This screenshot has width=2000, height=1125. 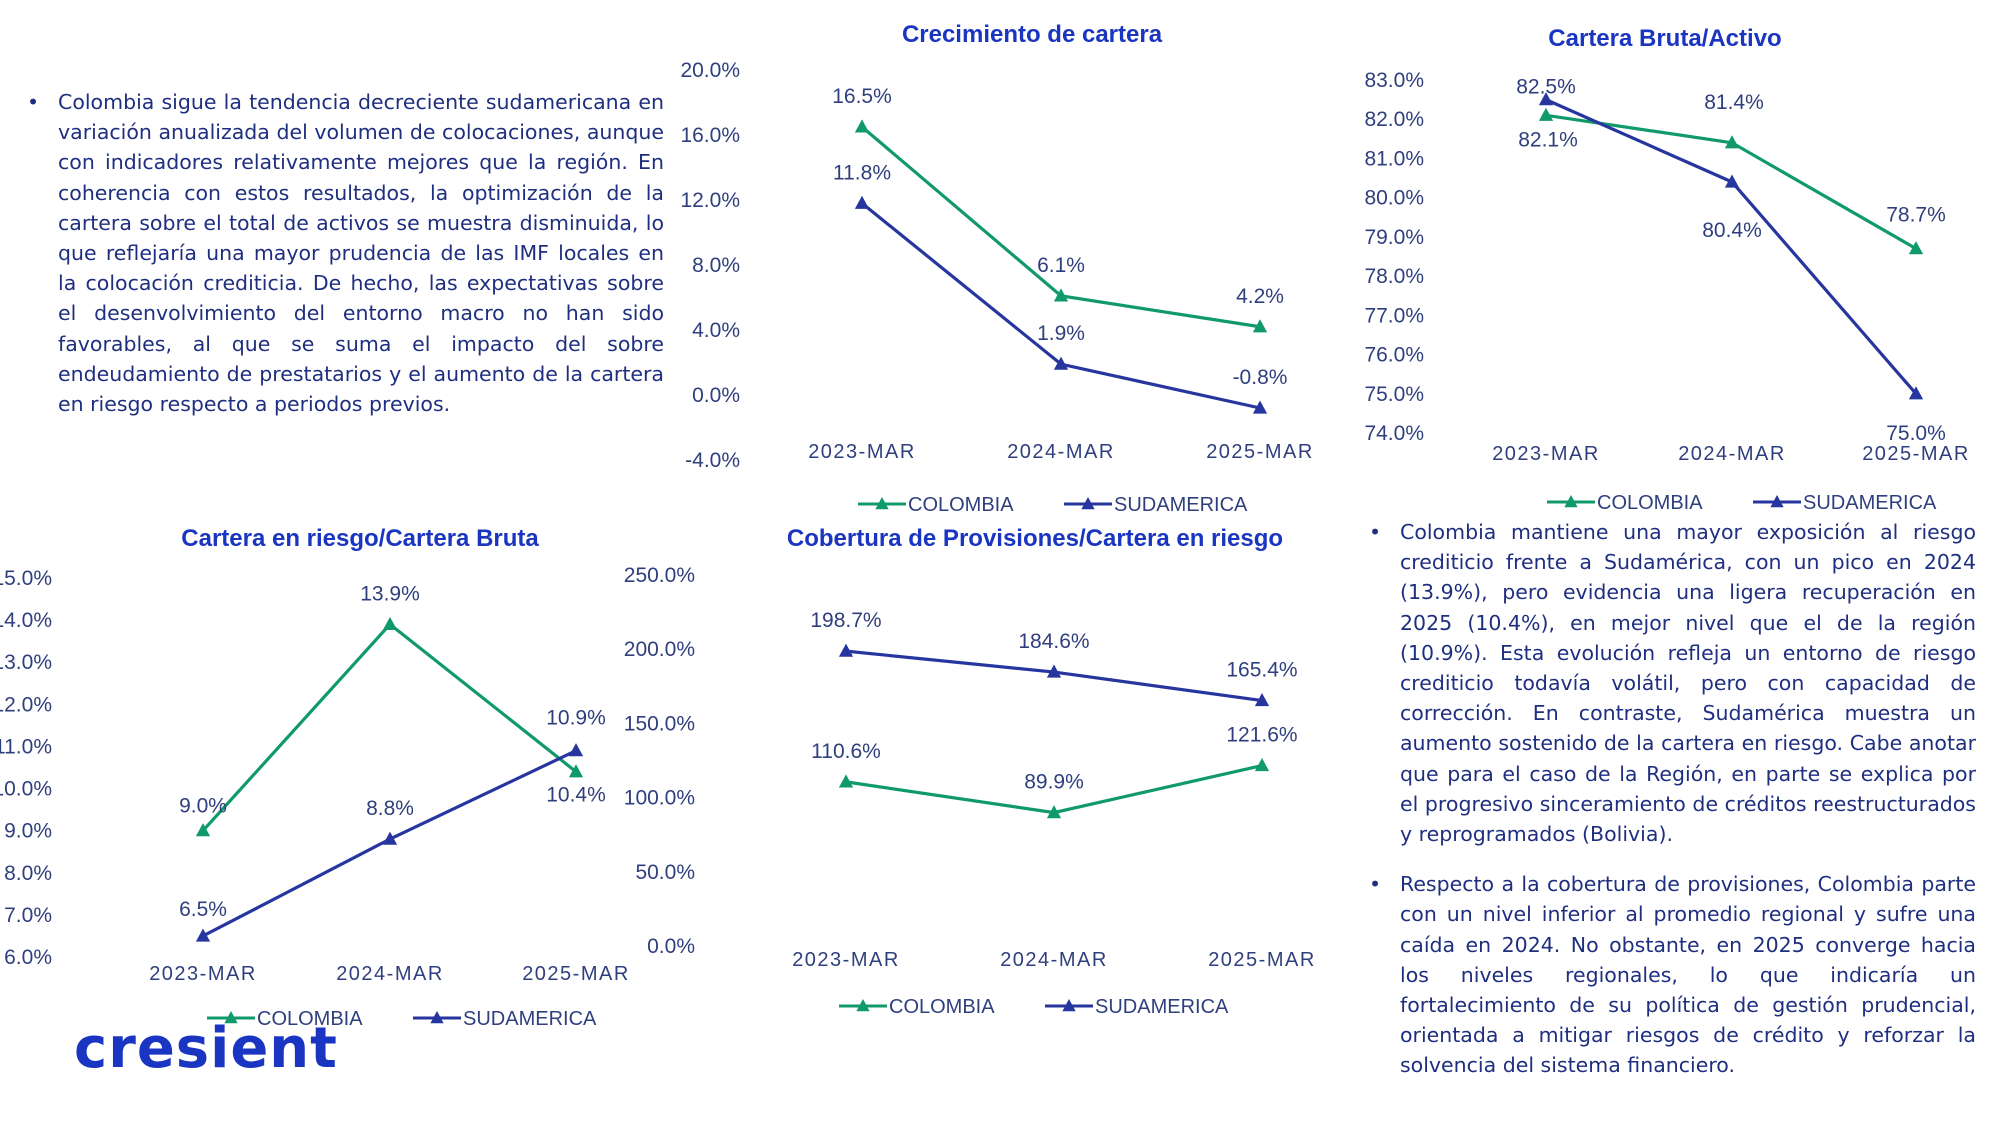 What do you see at coordinates (1734, 102) in the screenshot?
I see `data-label: 81.4%` at bounding box center [1734, 102].